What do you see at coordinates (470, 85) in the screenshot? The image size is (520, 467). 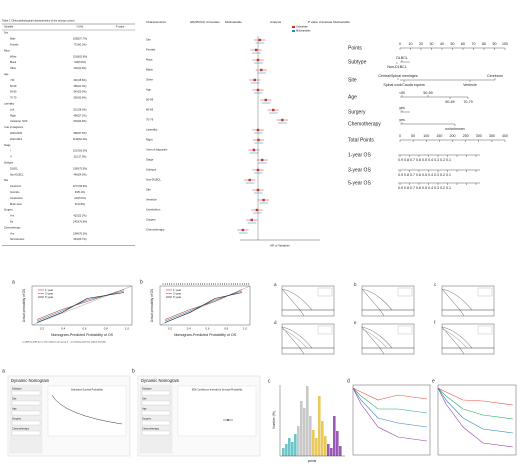 I see `nomogram-tick-label: Ventricle` at bounding box center [470, 85].